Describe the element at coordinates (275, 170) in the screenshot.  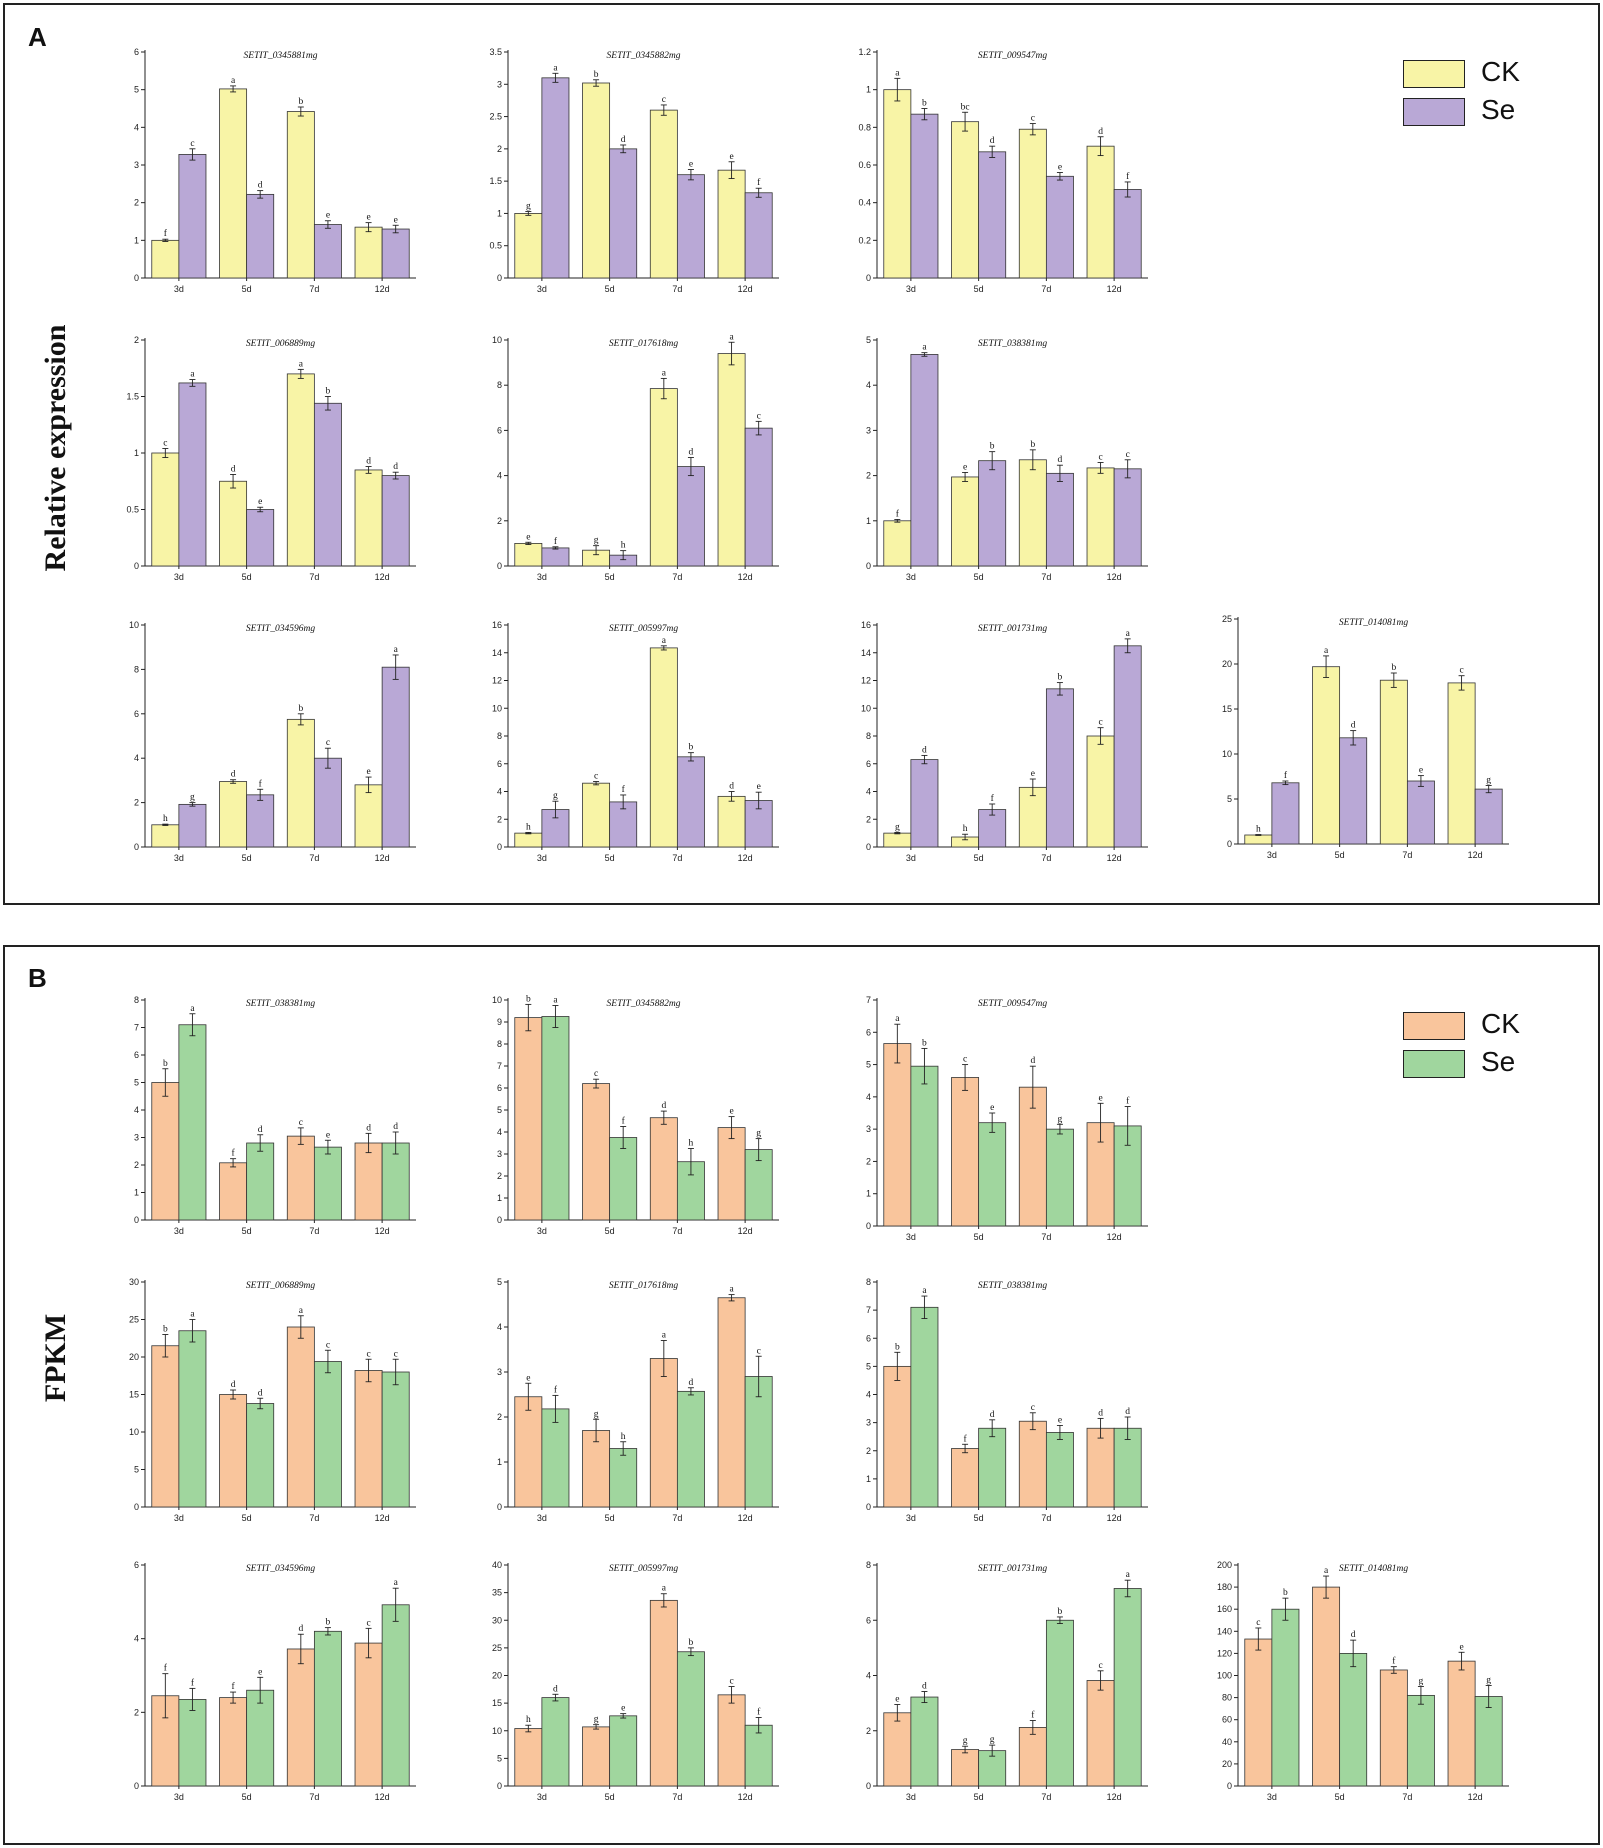
I see `chart-0: SETIT_0345881mg 0 1 2 3 4 5 6 3d f c 5d a d 7d b e 12d e e` at that location.